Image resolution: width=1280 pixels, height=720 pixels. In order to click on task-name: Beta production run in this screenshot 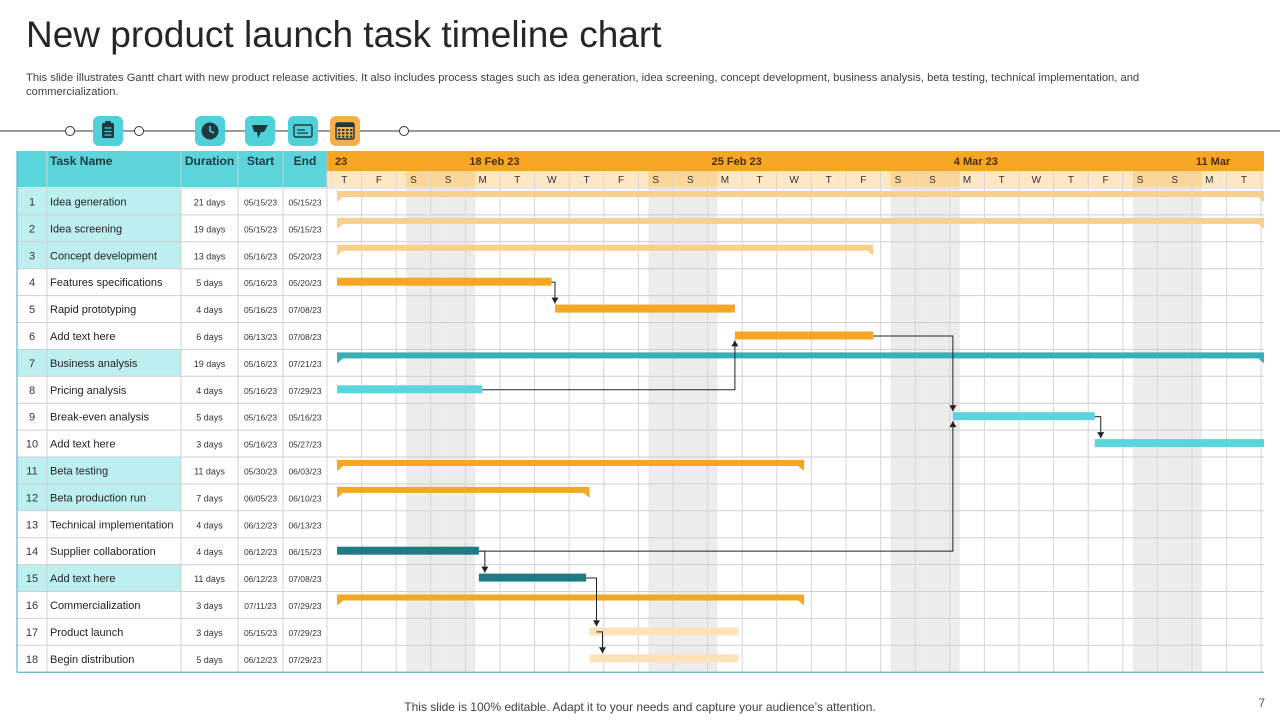, I will do `click(98, 498)`.